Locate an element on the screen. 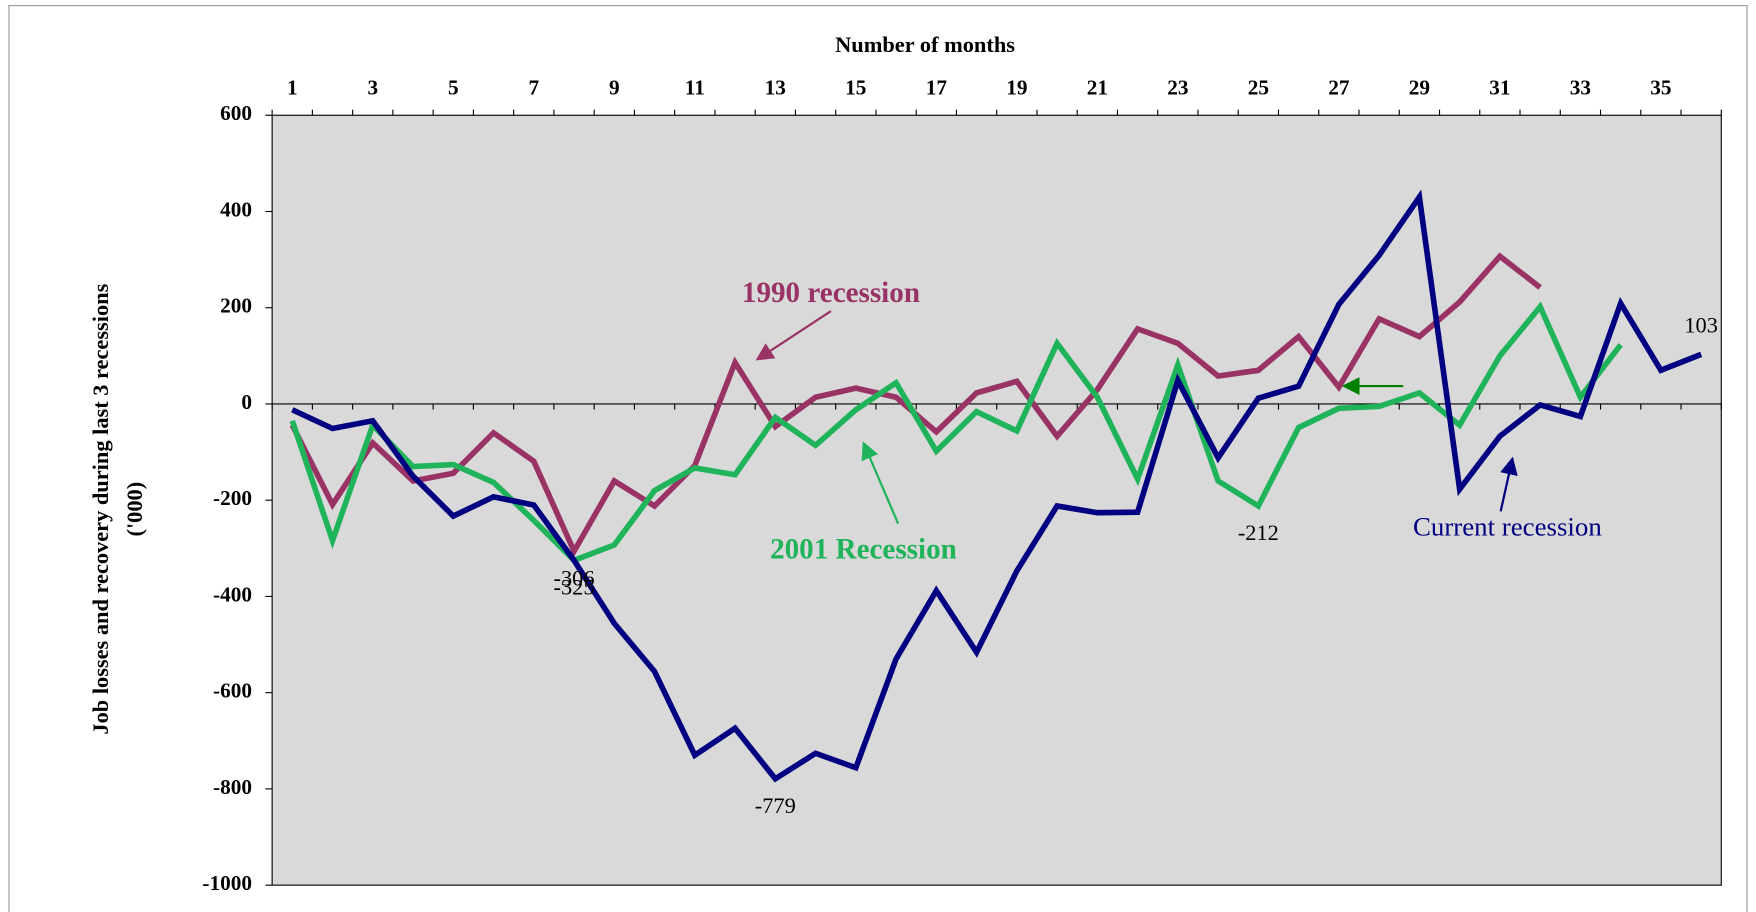 This screenshot has width=1756, height=912. x-axis-title: Number of months is located at coordinates (925, 44).